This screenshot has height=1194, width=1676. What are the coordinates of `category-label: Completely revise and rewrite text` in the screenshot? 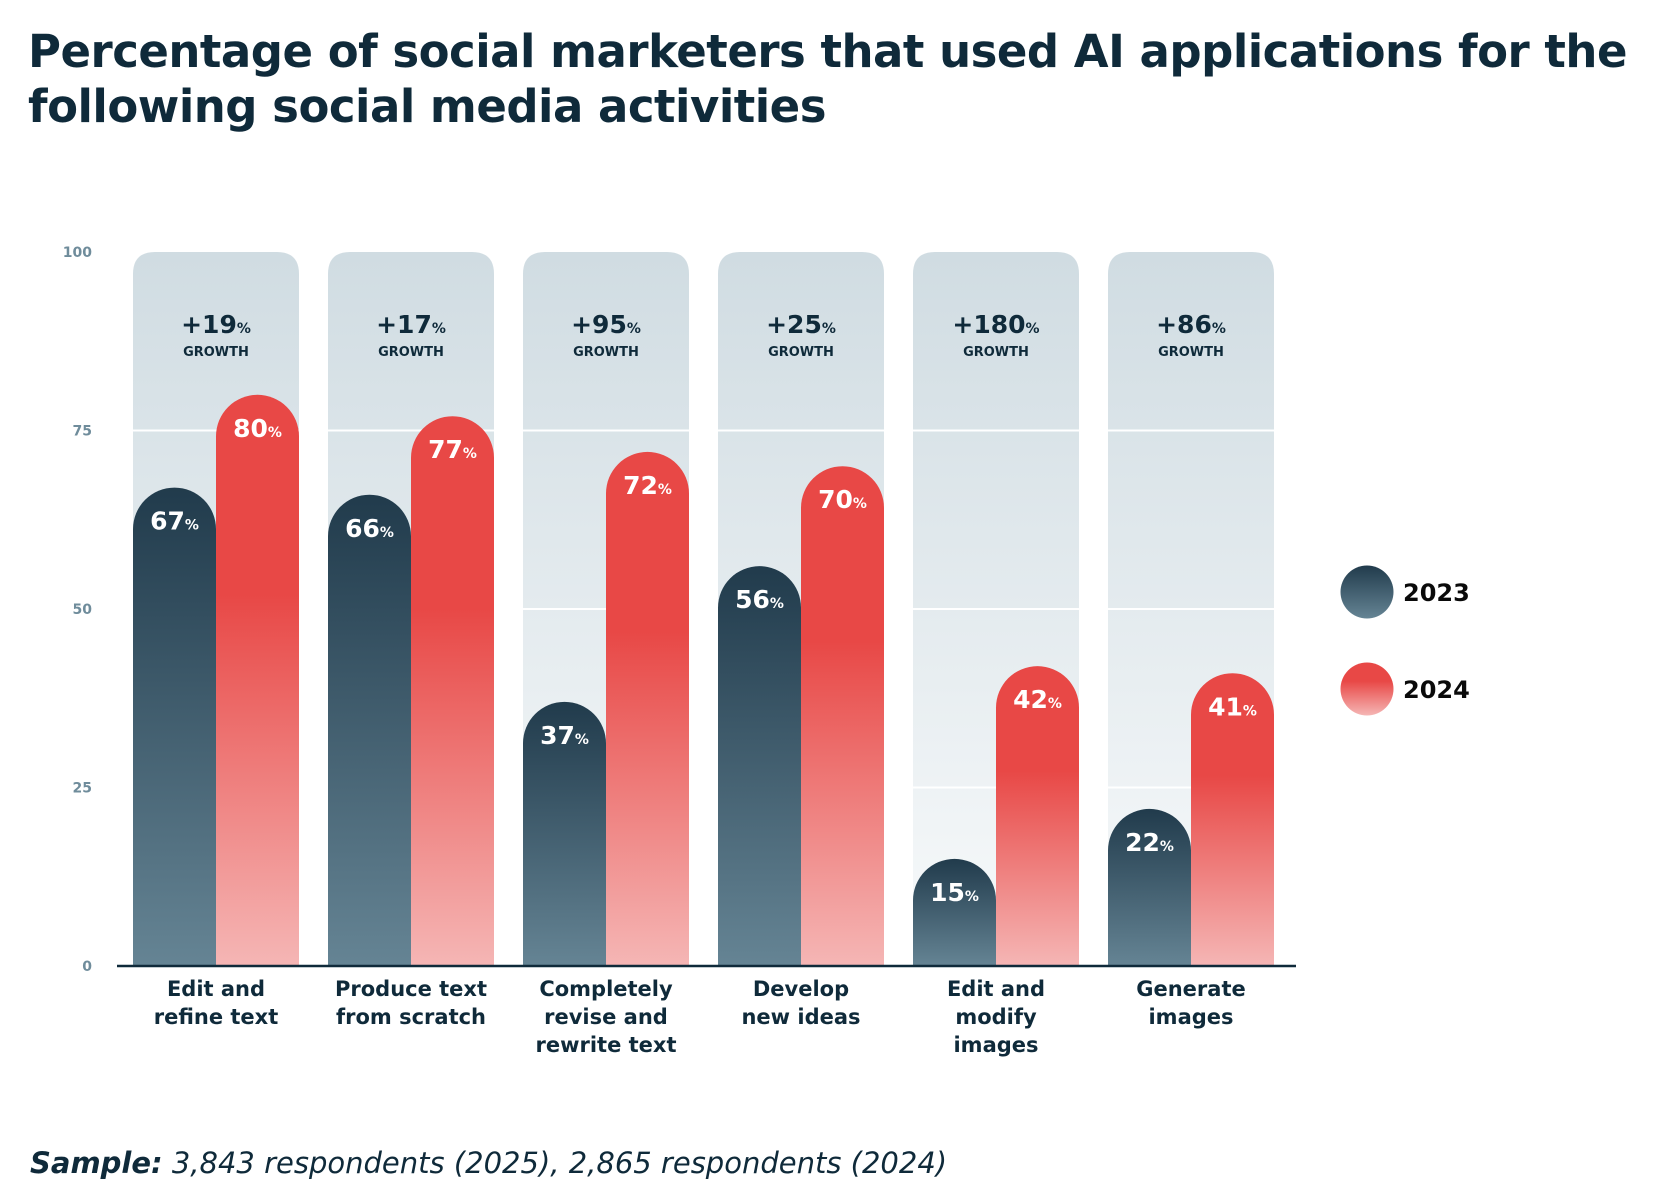 It's located at (605, 1017).